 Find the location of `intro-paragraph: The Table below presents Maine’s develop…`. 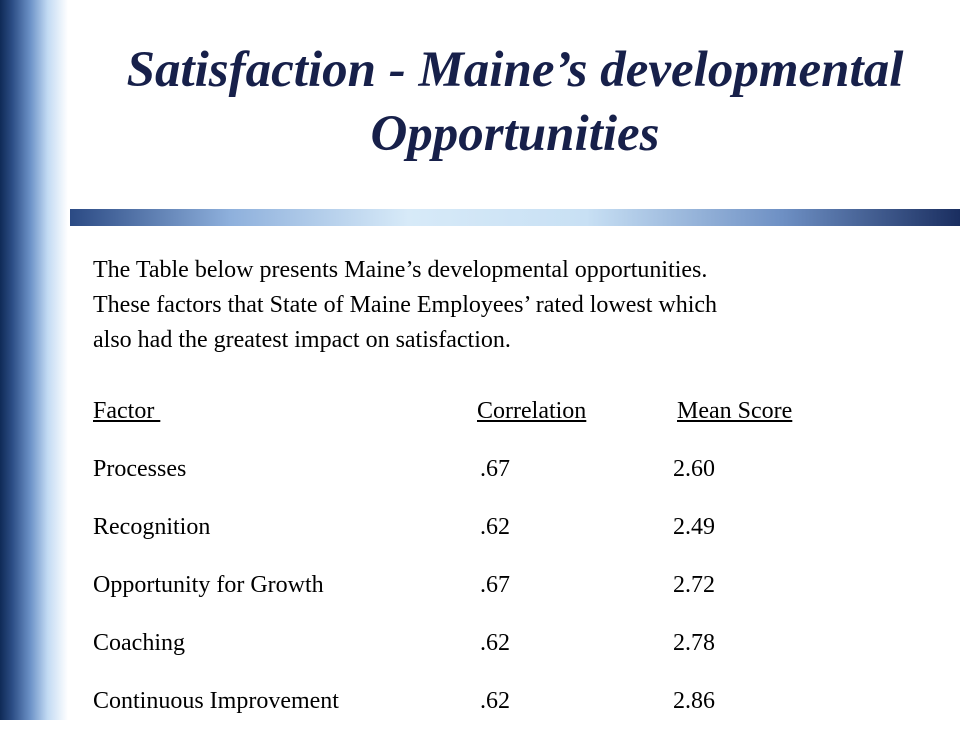

intro-paragraph: The Table below presents Maine’s develop… is located at coordinates (518, 305).